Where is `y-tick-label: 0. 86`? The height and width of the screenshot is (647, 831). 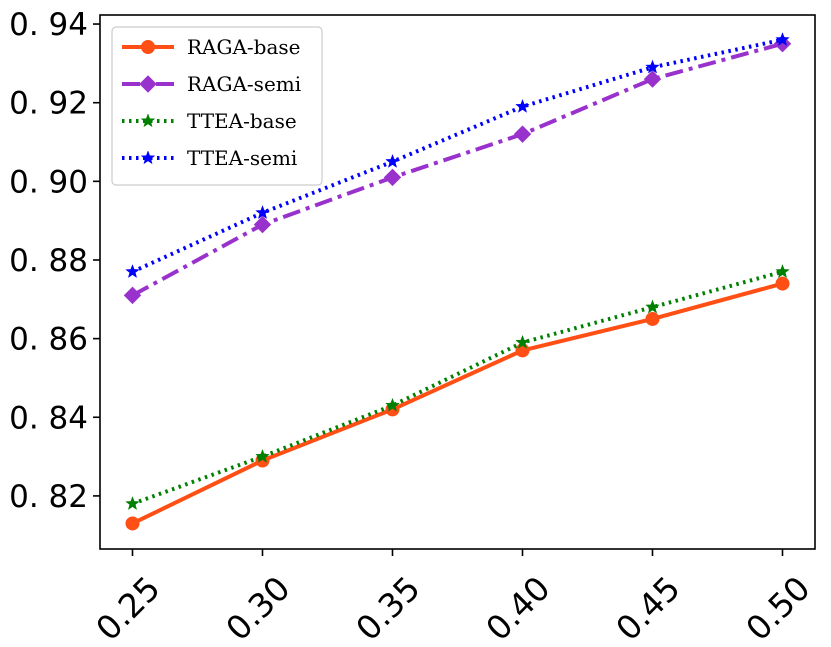 y-tick-label: 0. 86 is located at coordinates (48, 340).